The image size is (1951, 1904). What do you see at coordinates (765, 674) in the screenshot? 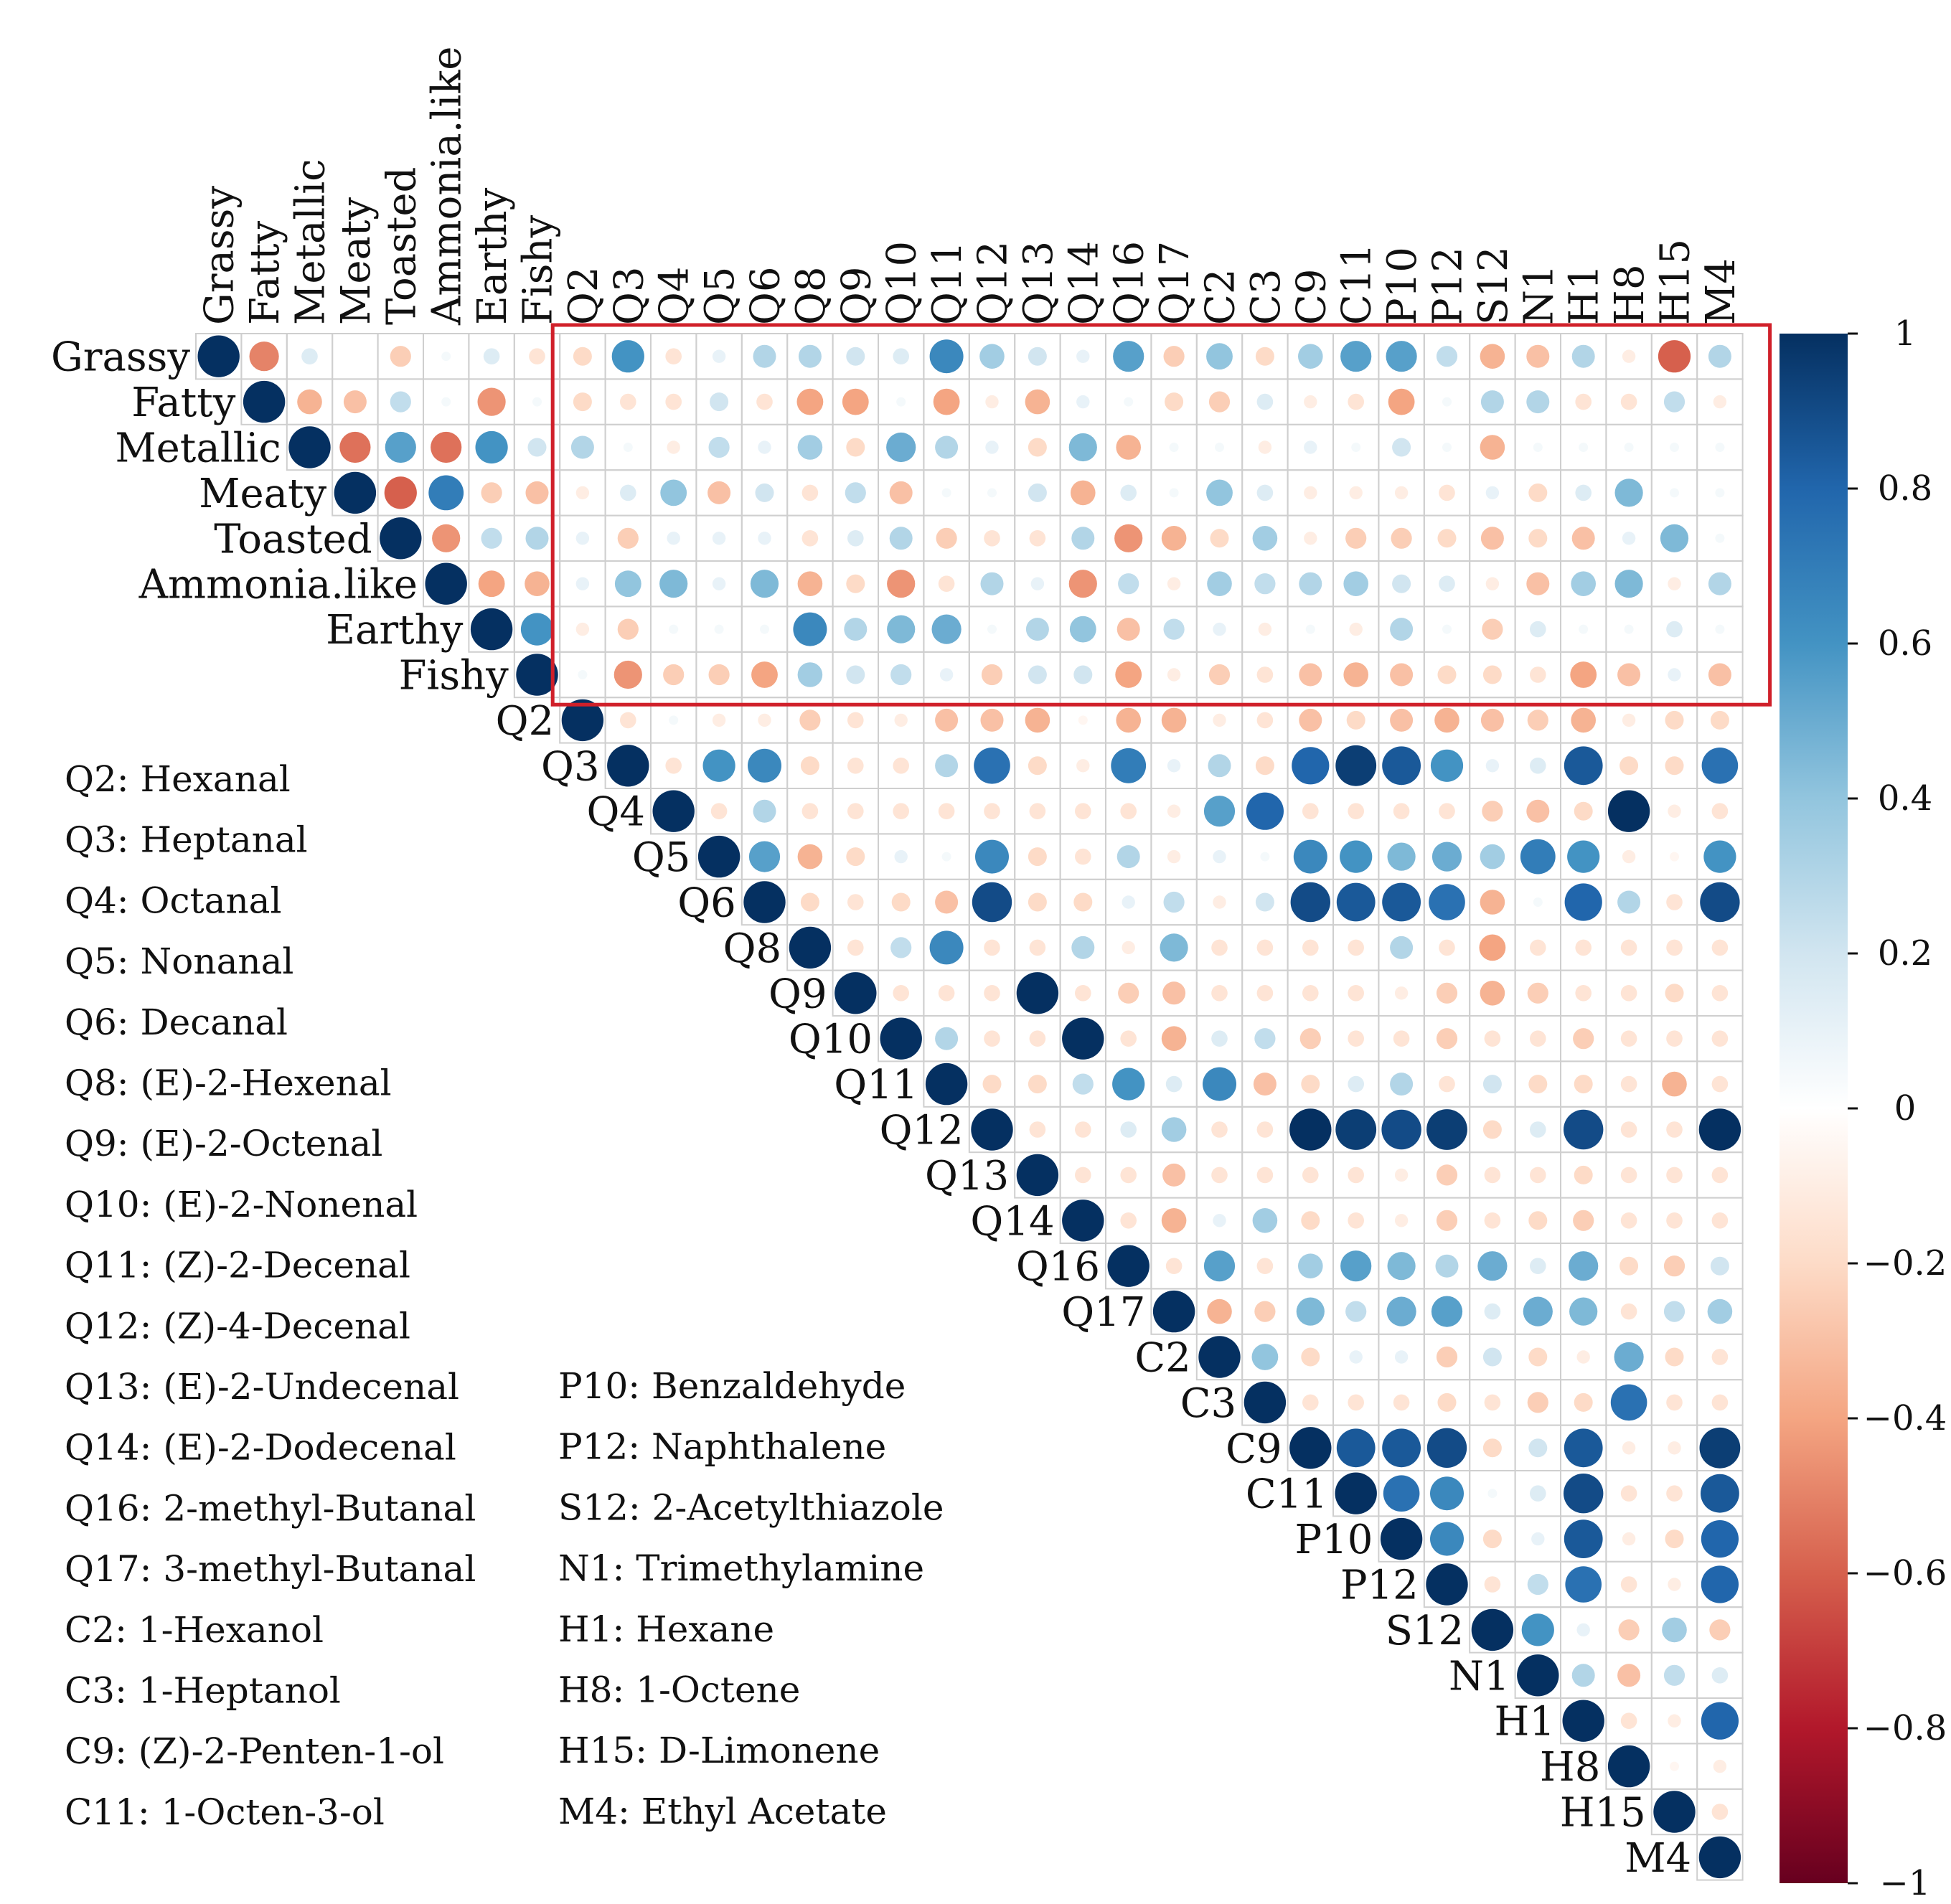
I see `corr-circle-Fishy-Q6` at bounding box center [765, 674].